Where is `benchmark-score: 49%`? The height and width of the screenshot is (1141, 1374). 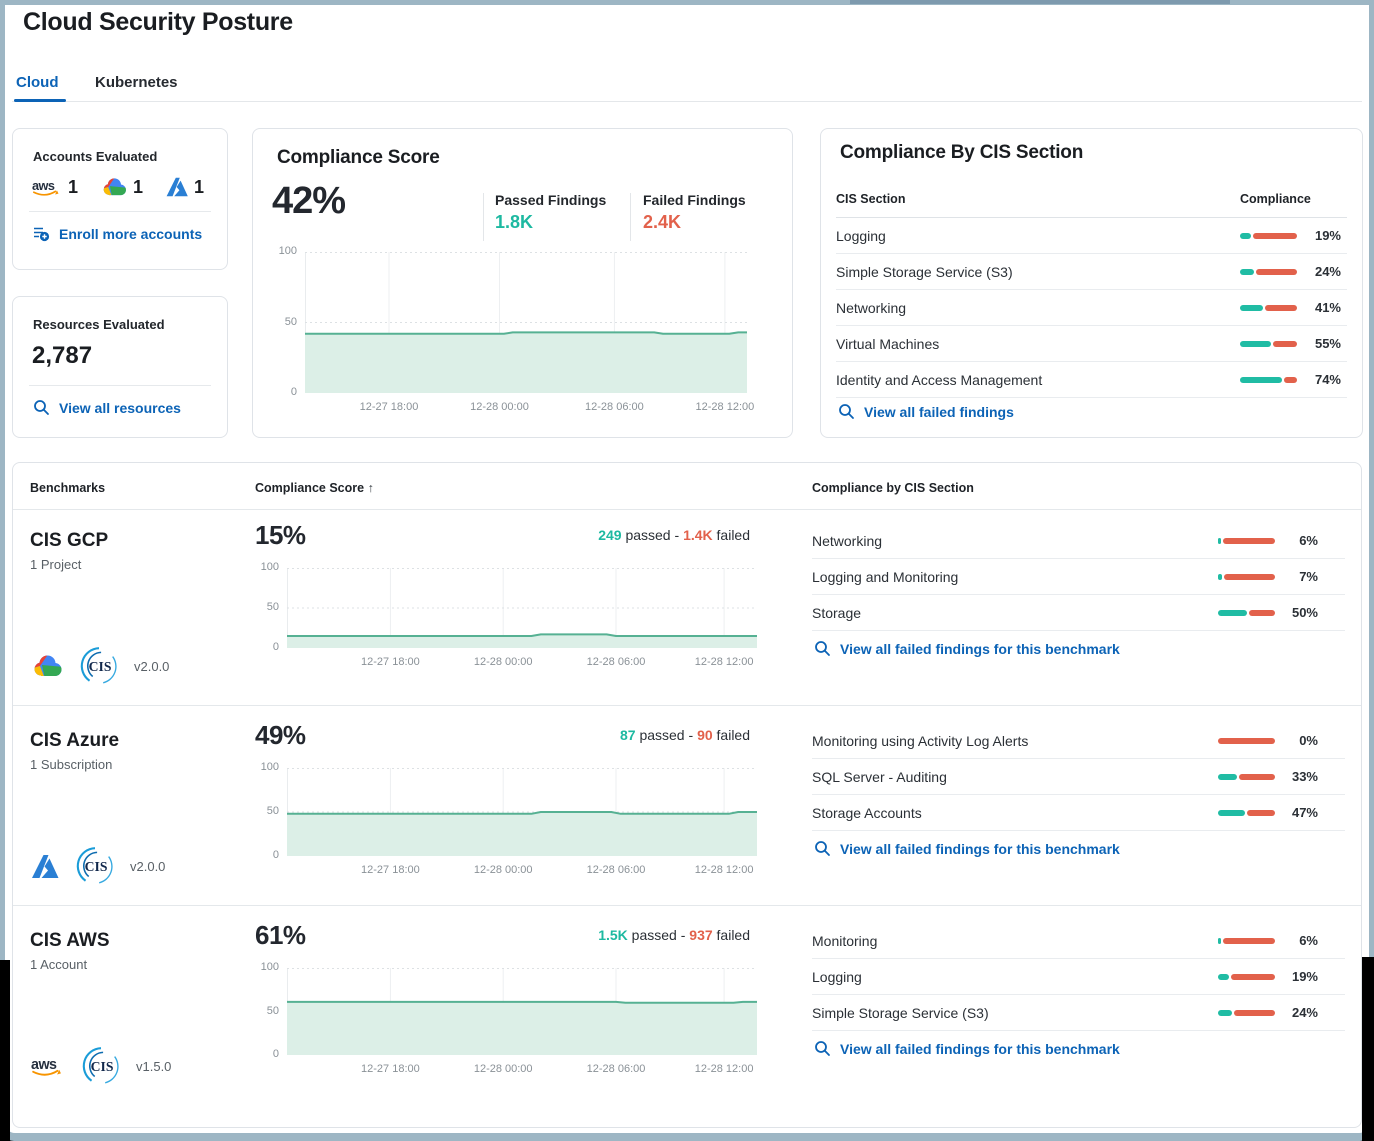 benchmark-score: 49% is located at coordinates (280, 735).